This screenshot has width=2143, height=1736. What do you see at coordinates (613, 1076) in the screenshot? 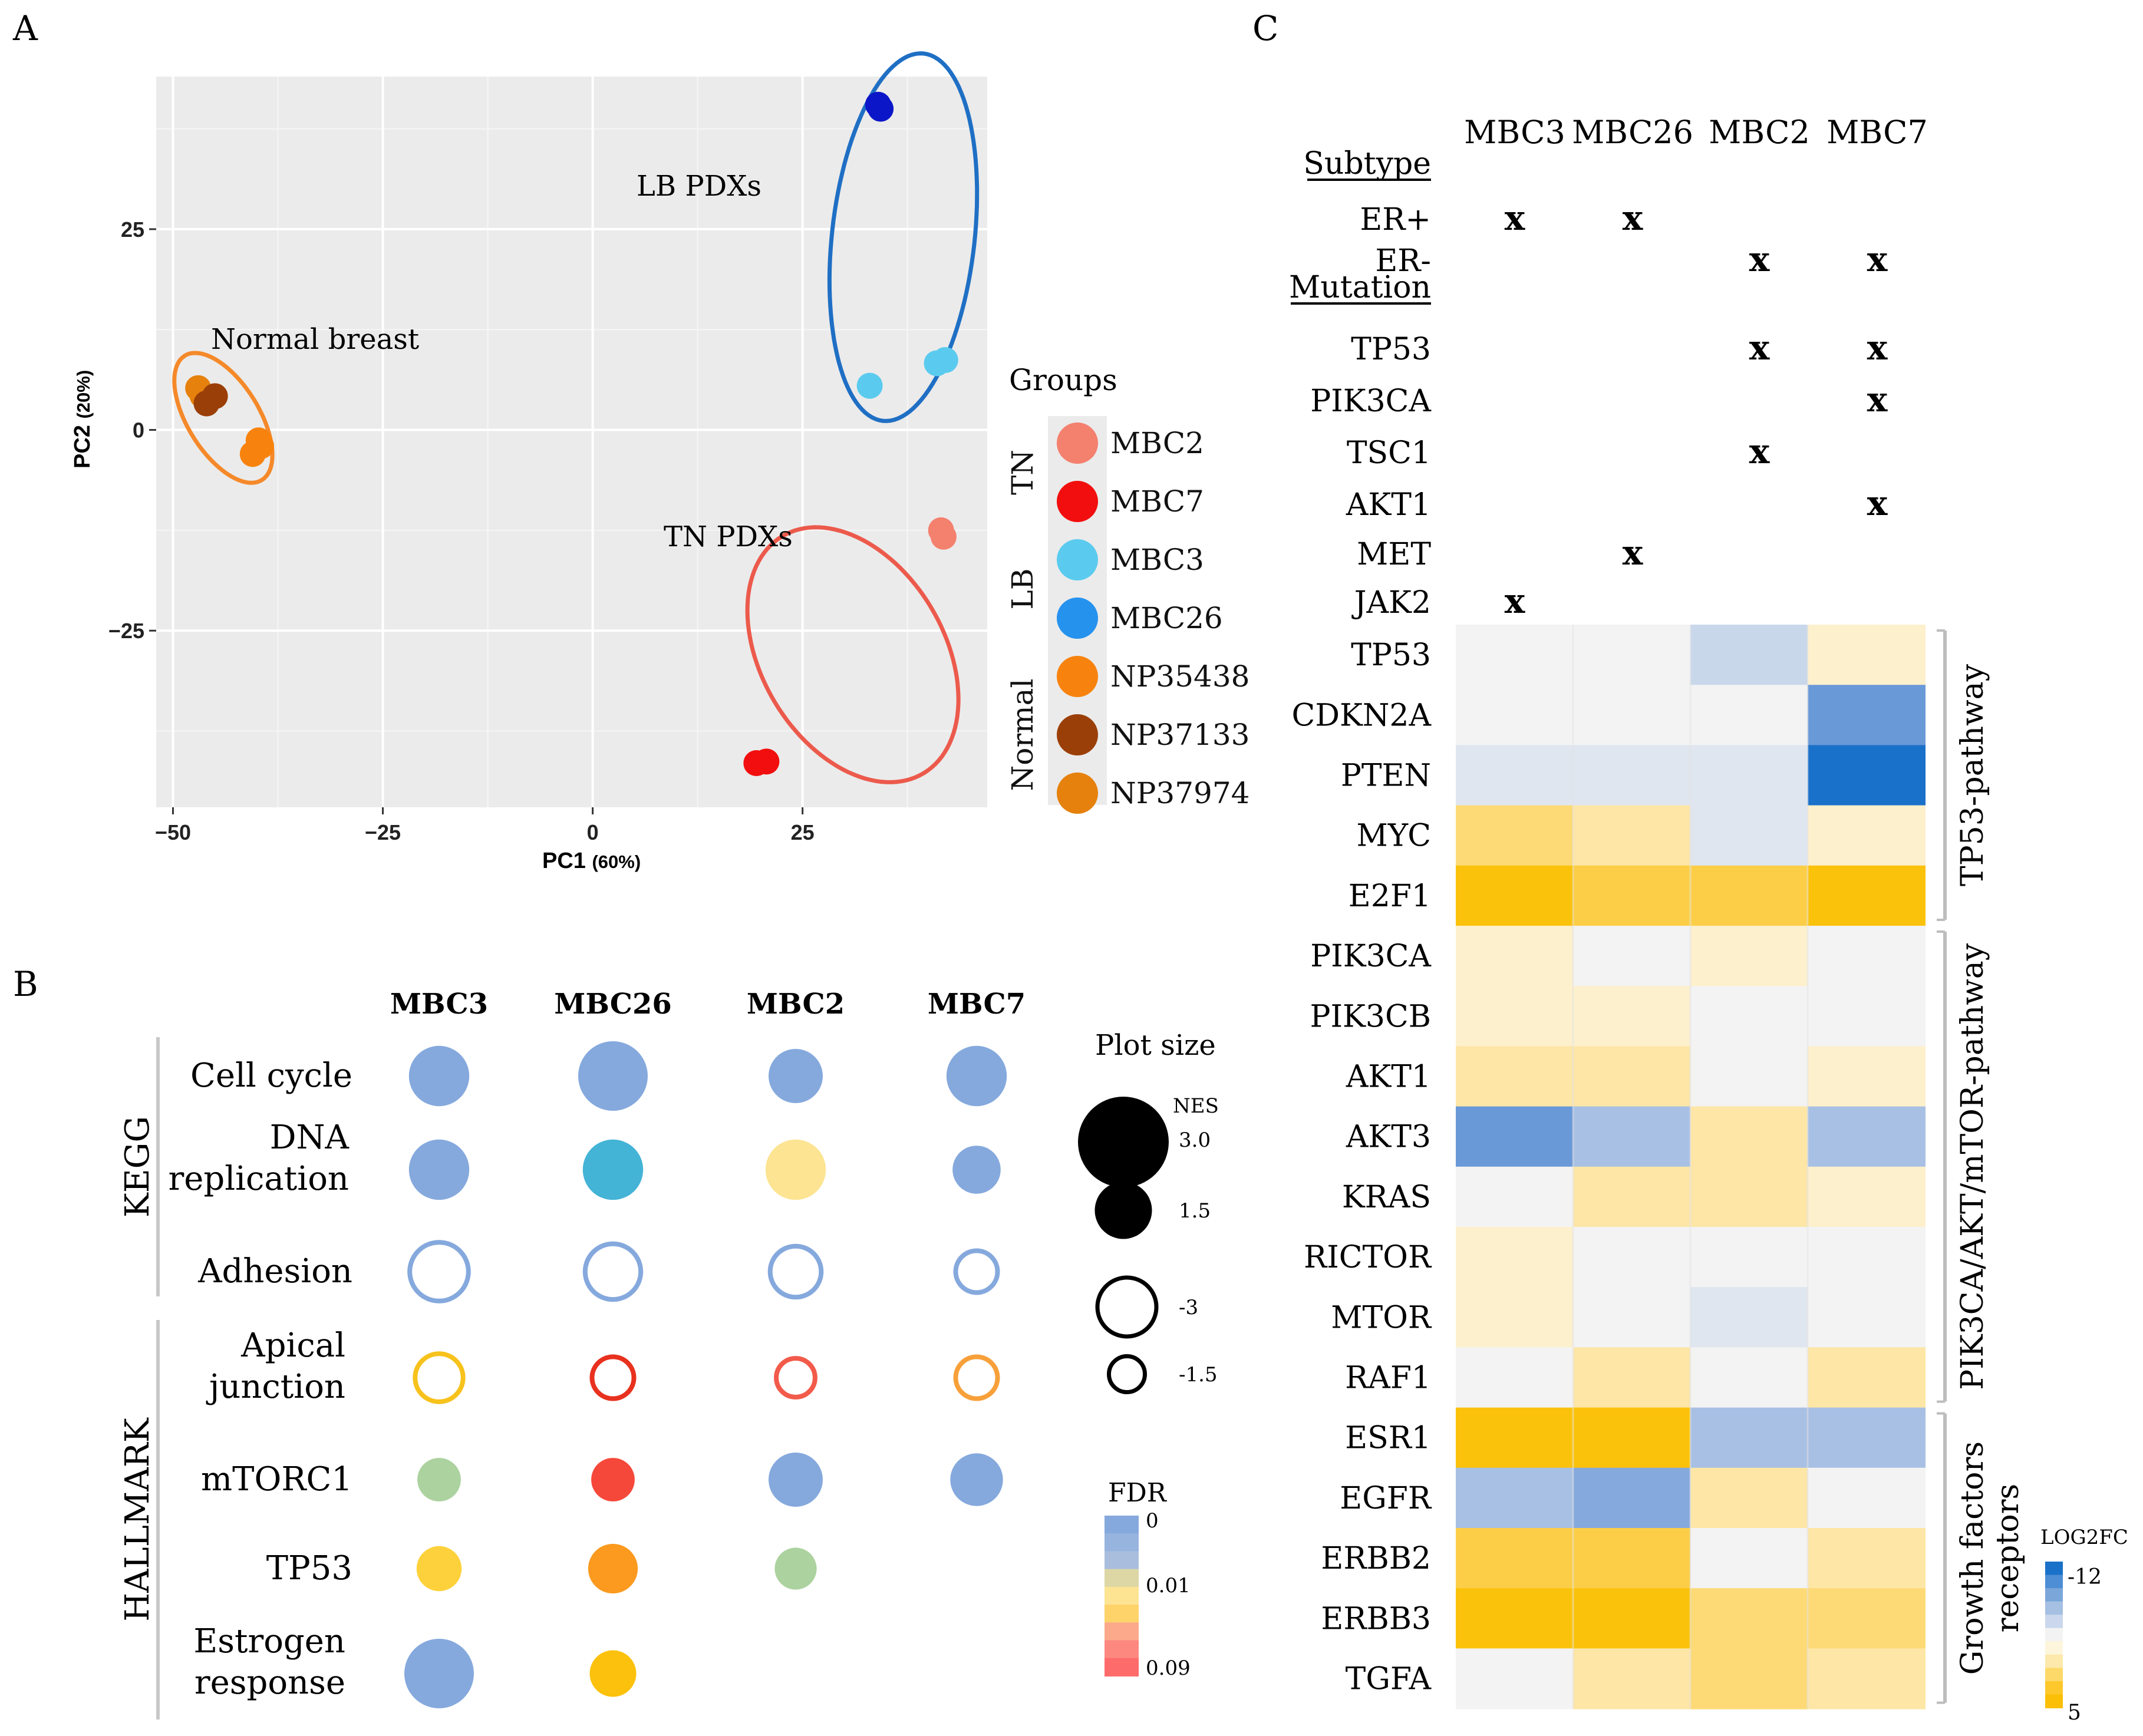
I see `bubble-cell-cycle-mbc26` at bounding box center [613, 1076].